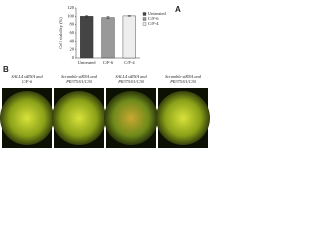 The image size is (320, 240). Describe the element at coordinates (72, 32) in the screenshot. I see `y-tick-label: 60` at that location.